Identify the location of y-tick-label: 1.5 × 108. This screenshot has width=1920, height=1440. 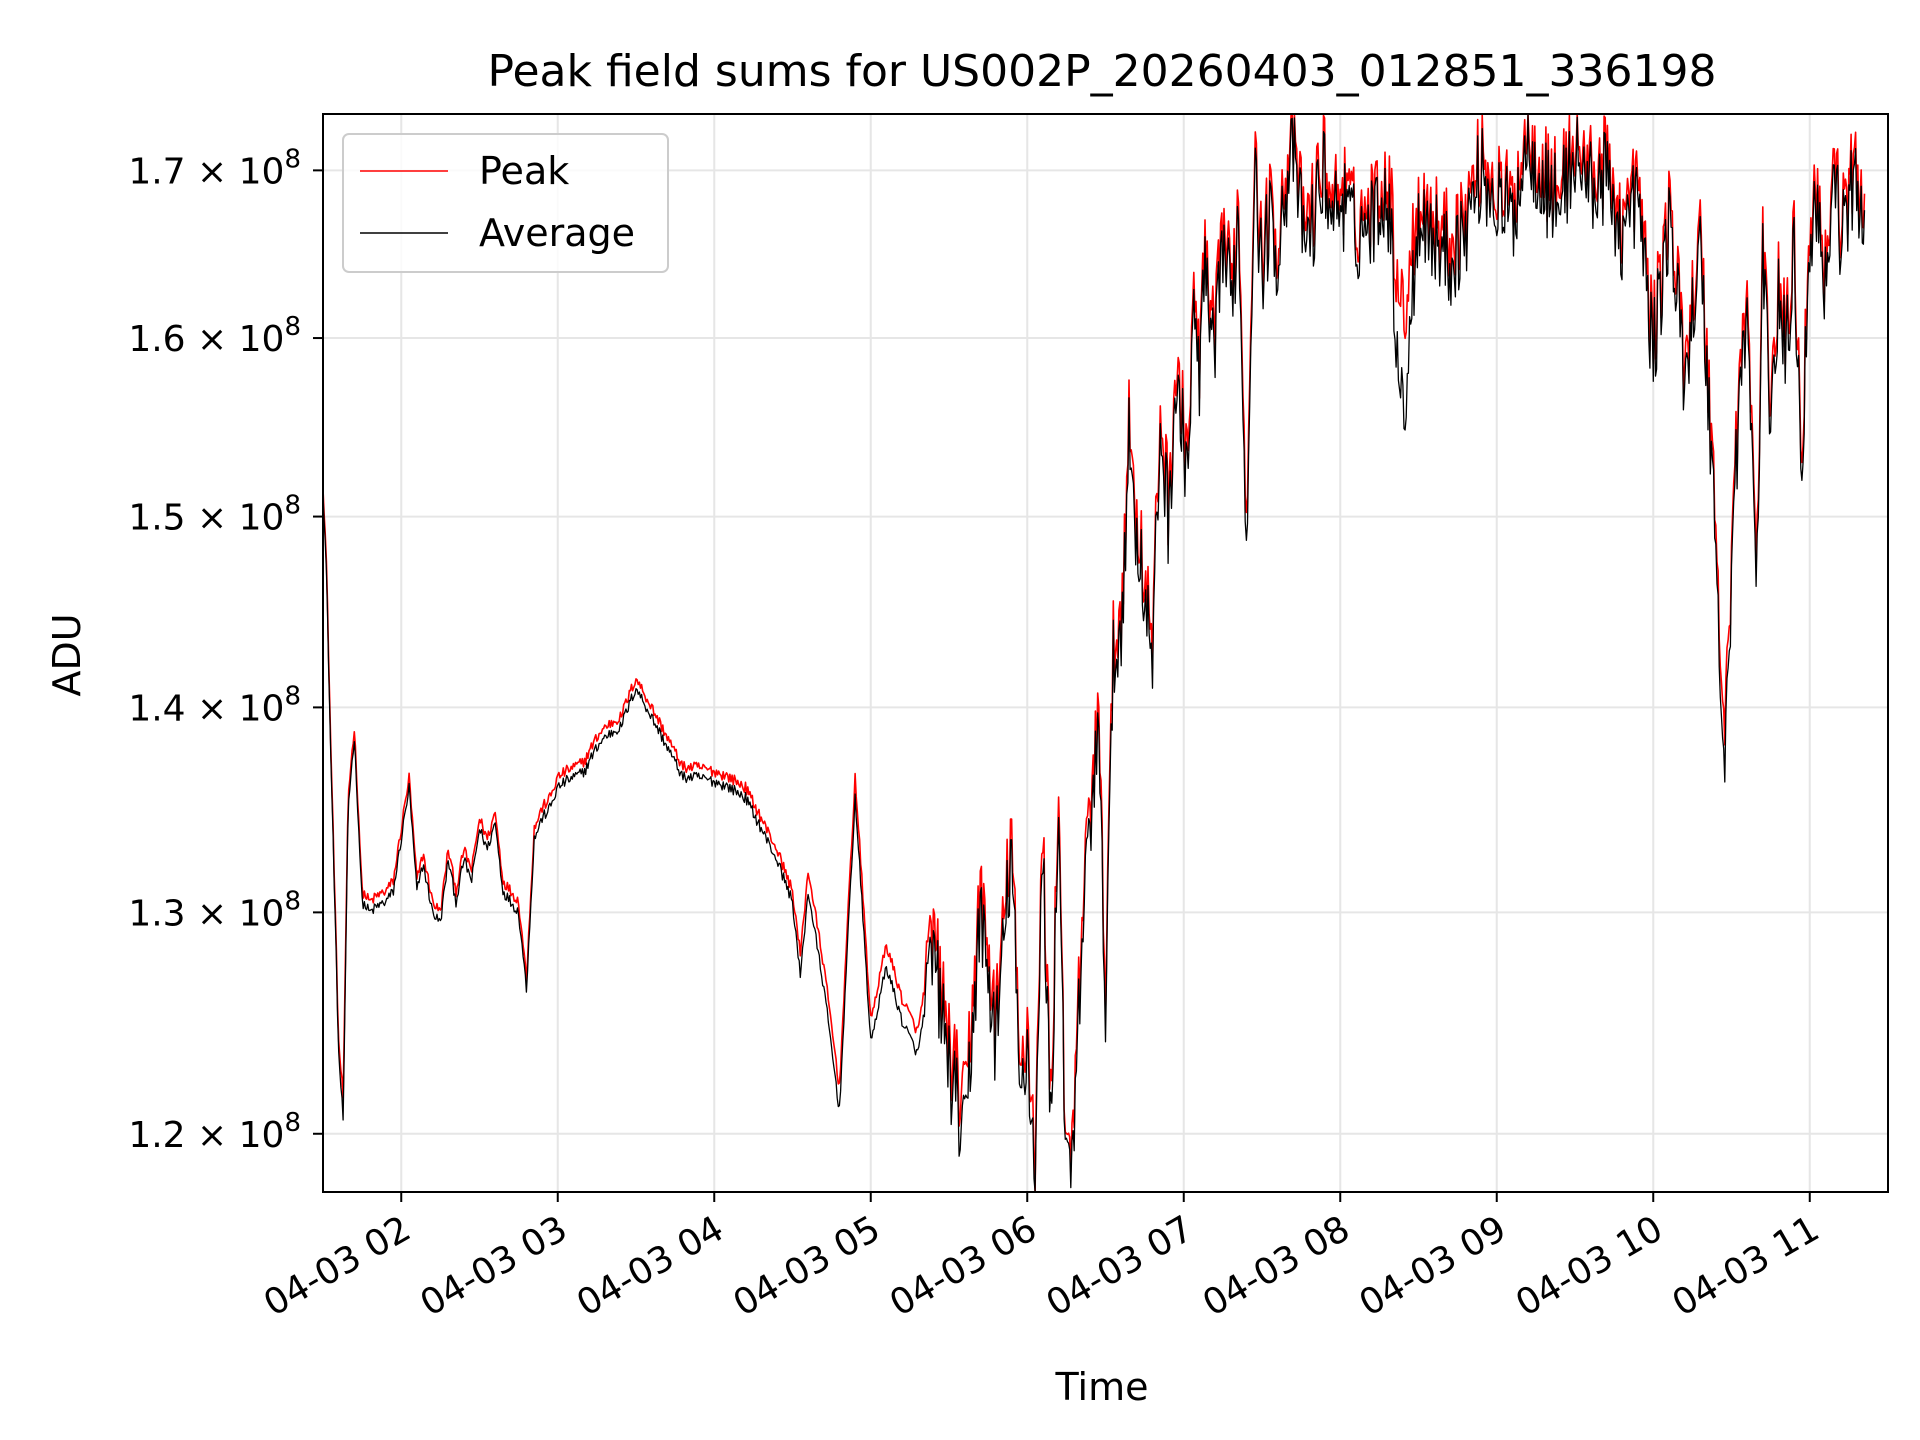
(214, 515).